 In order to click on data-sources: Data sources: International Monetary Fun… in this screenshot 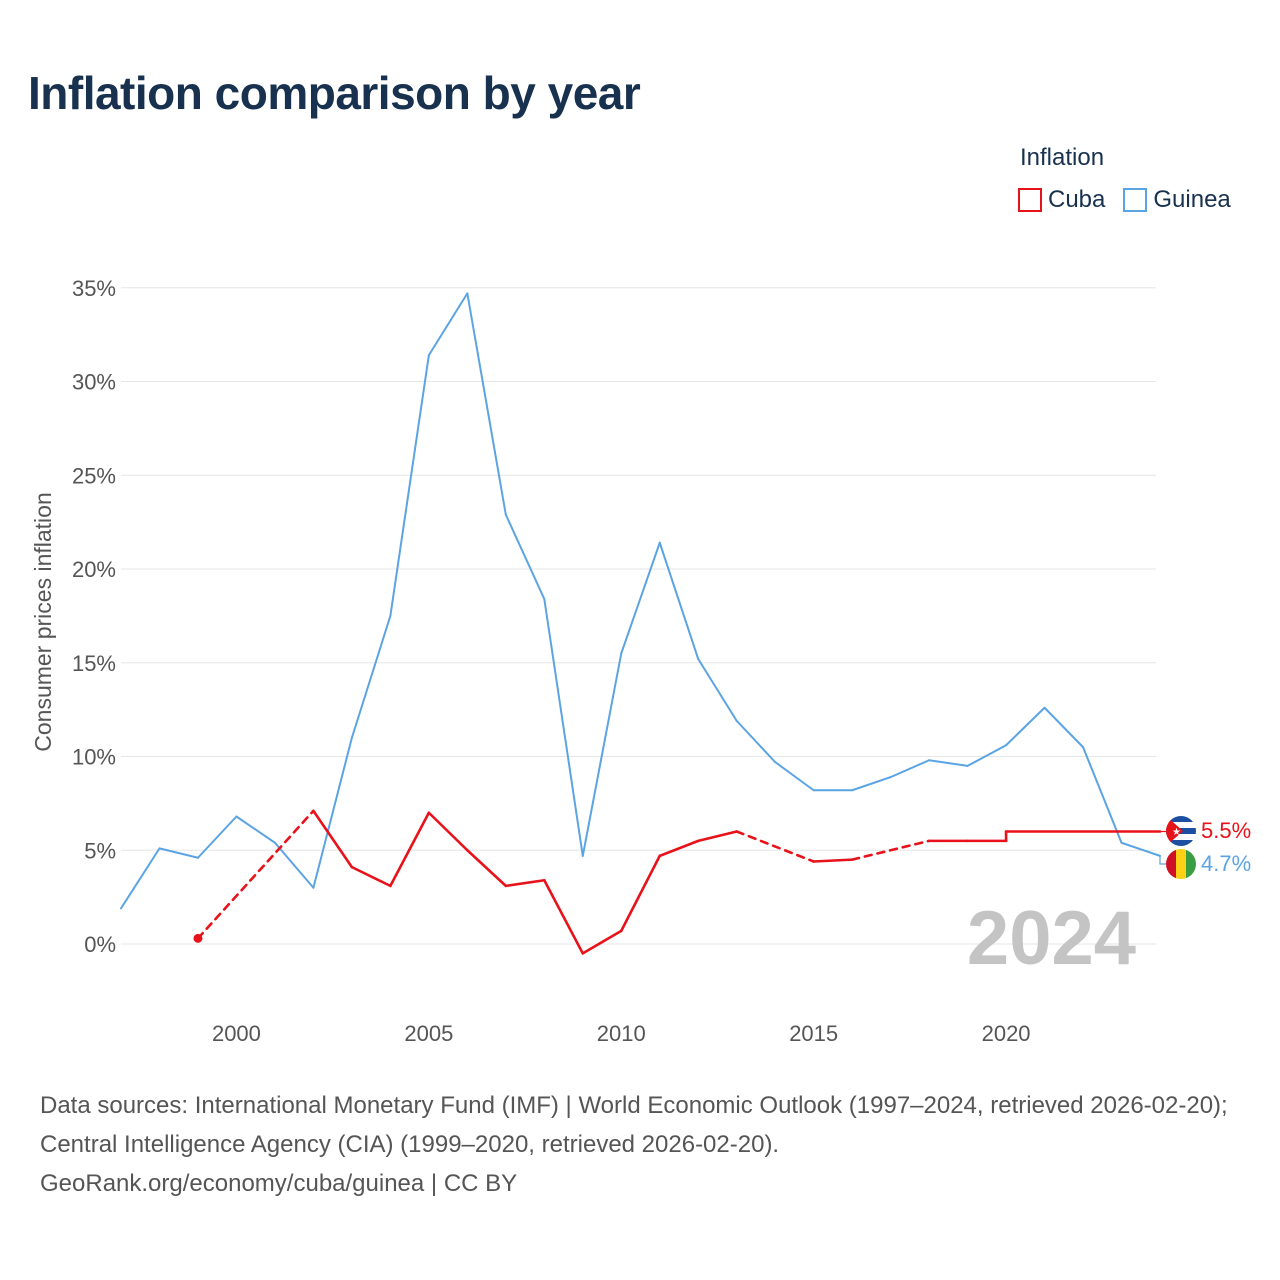, I will do `click(634, 1125)`.